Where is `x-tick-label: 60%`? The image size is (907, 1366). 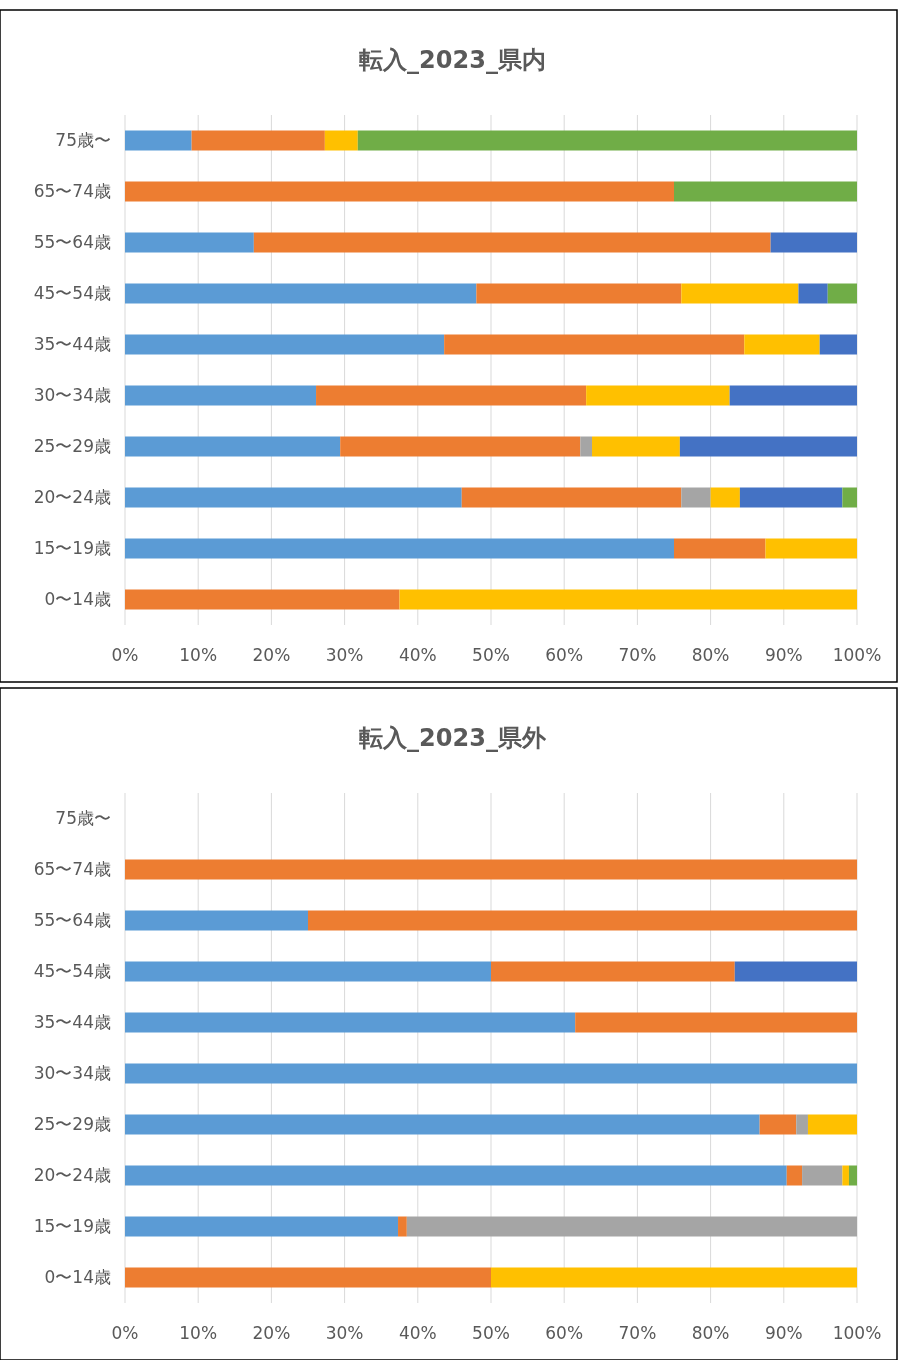
x-tick-label: 60% is located at coordinates (564, 1333).